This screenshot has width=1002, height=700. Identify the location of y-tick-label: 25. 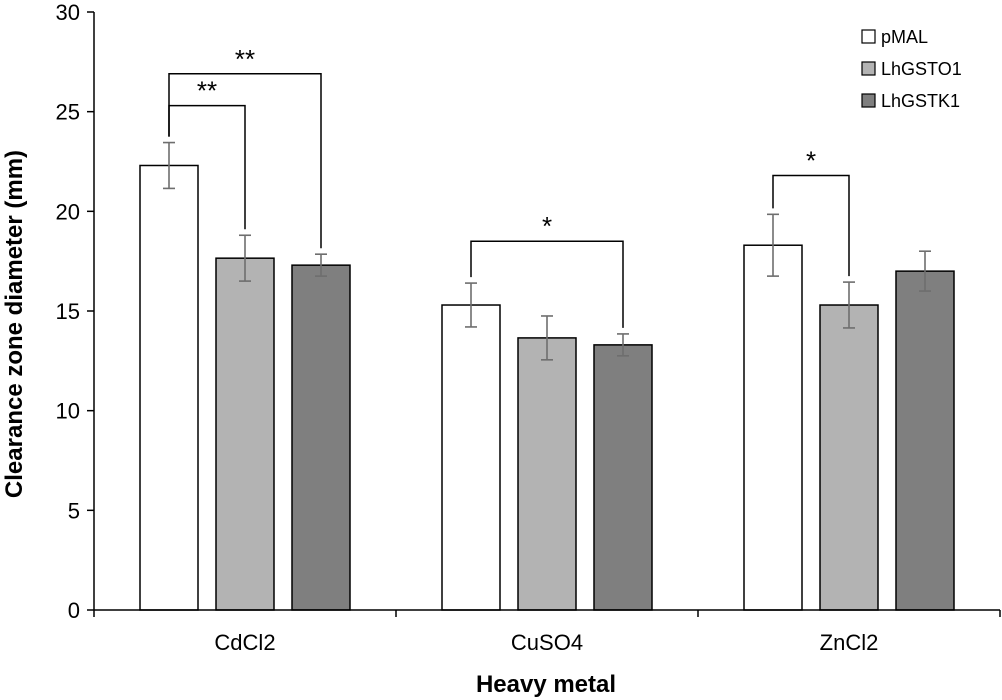
(68, 112).